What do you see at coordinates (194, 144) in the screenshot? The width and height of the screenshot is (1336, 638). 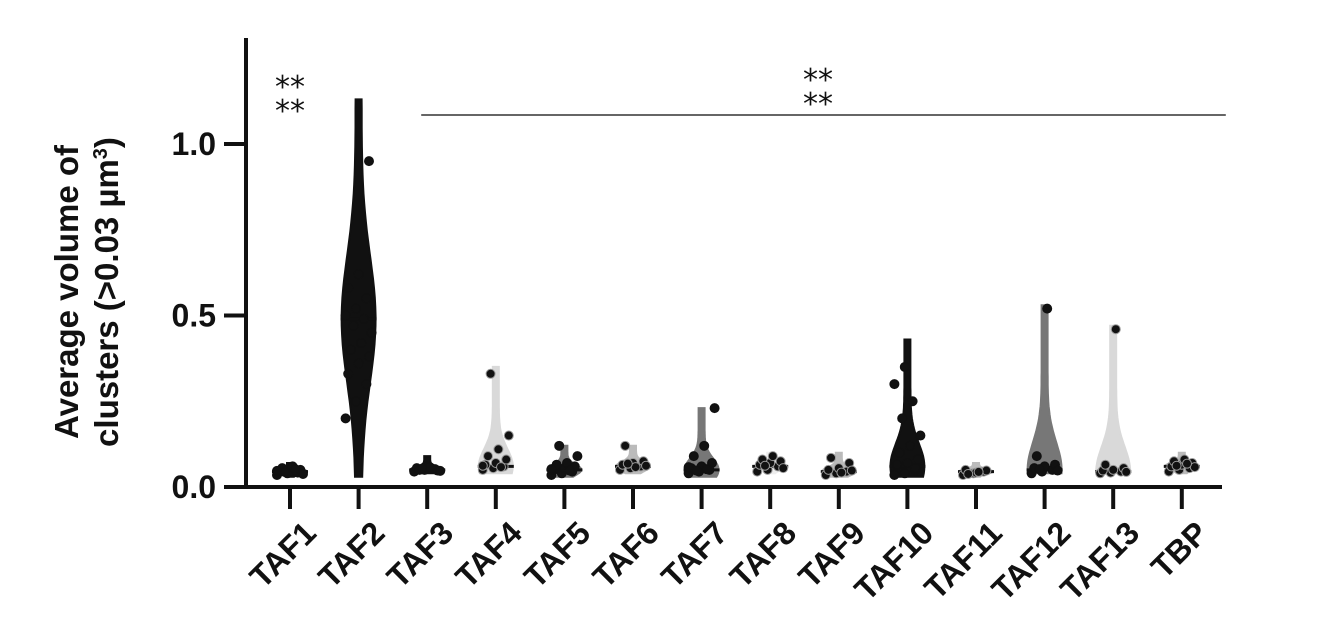 I see `y-tick-label: 1.0` at bounding box center [194, 144].